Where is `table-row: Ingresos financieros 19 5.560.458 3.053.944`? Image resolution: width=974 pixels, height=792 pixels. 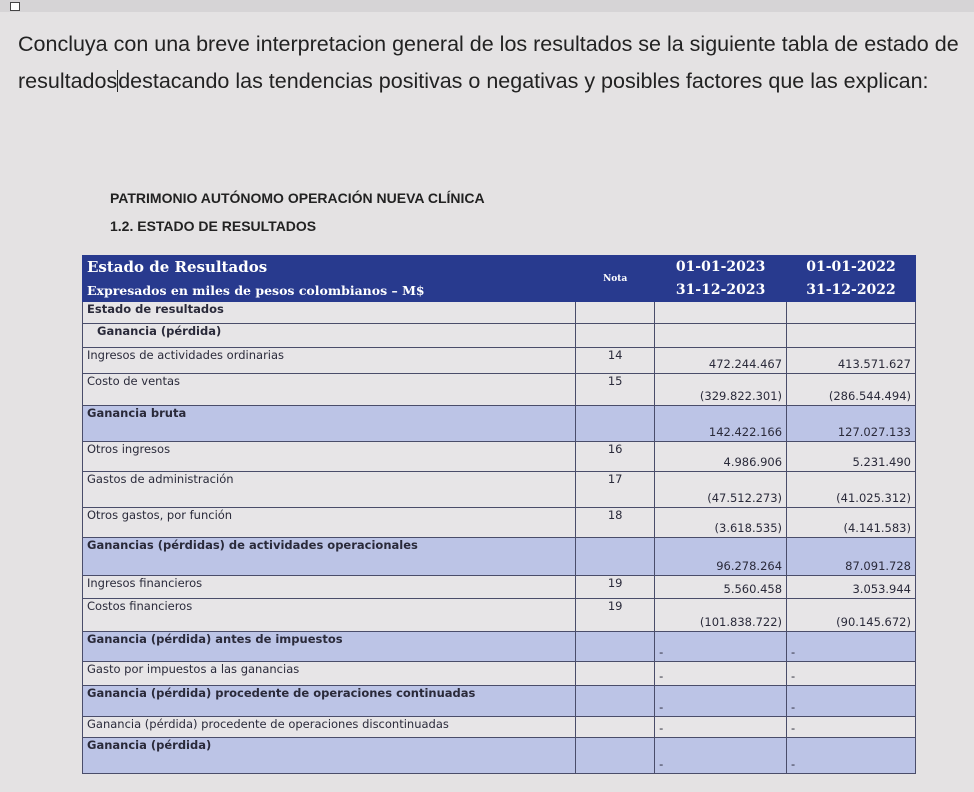
table-row: Ingresos financieros 19 5.560.458 3.053.944 is located at coordinates (498, 587).